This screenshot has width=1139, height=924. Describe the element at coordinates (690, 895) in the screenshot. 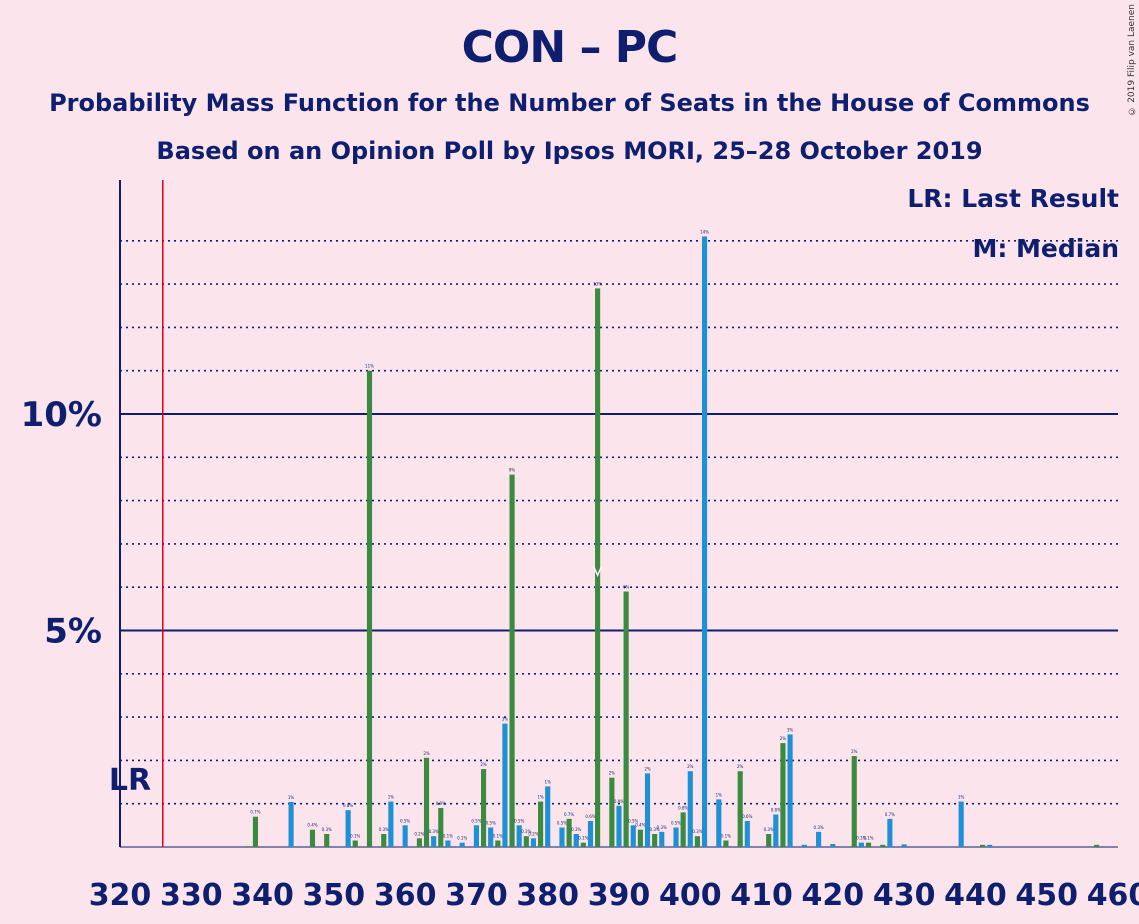

I see `x-tick-label: 400` at that location.